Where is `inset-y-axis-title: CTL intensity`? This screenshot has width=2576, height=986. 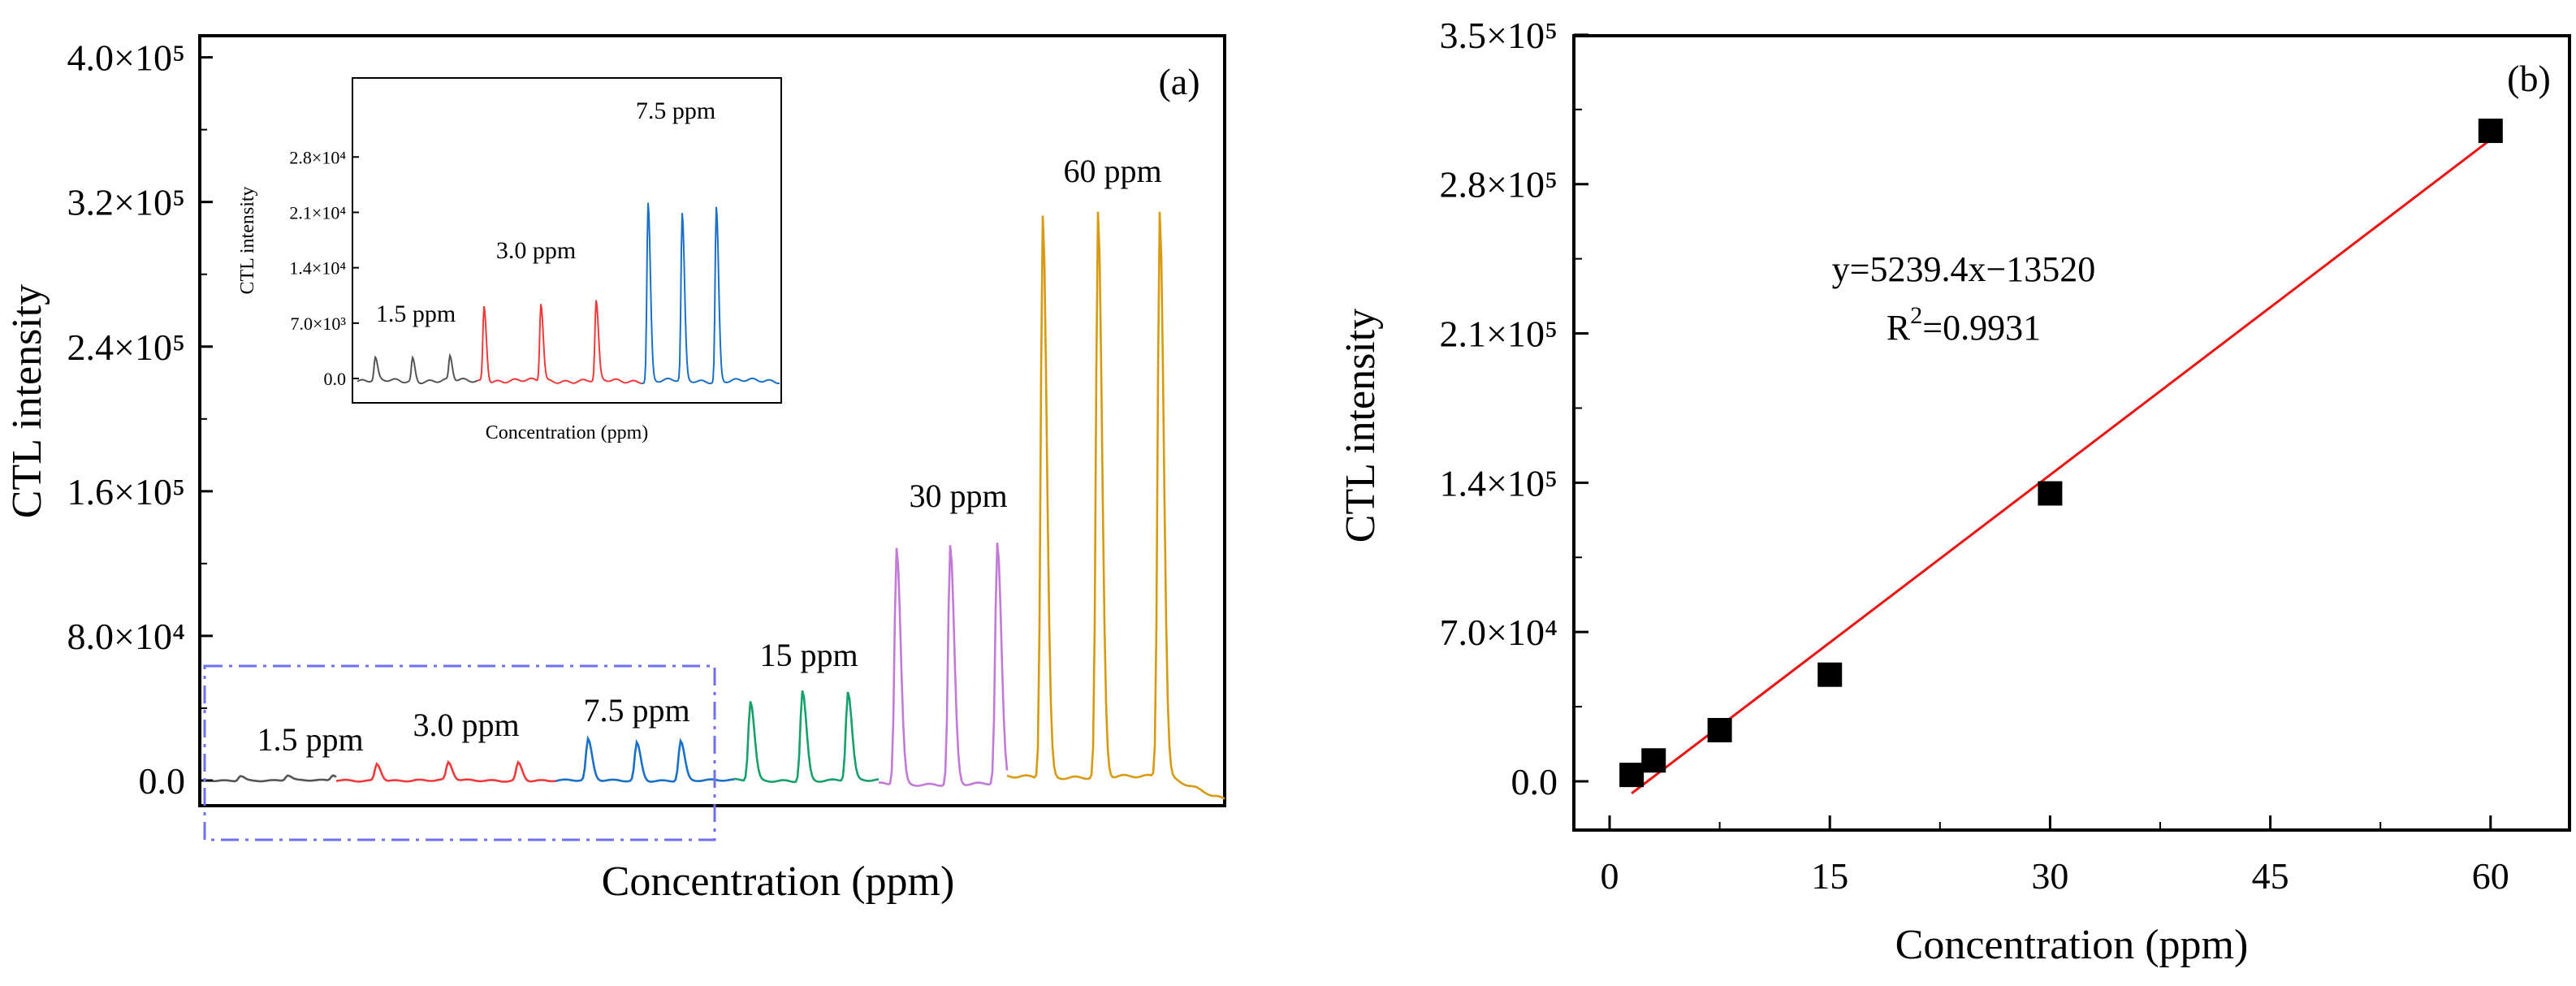
inset-y-axis-title: CTL intensity is located at coordinates (247, 240).